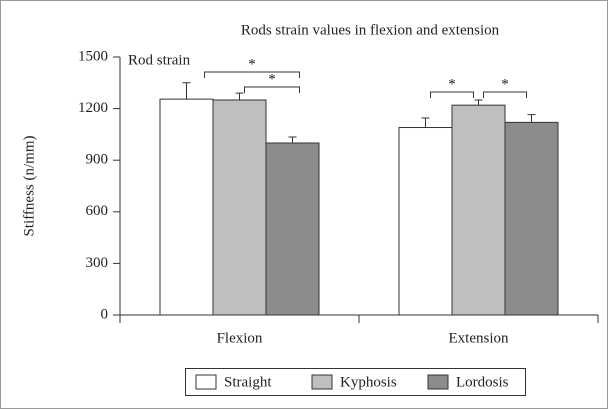 Image resolution: width=608 pixels, height=409 pixels. What do you see at coordinates (240, 338) in the screenshot?
I see `x-tick-label: Flexion` at bounding box center [240, 338].